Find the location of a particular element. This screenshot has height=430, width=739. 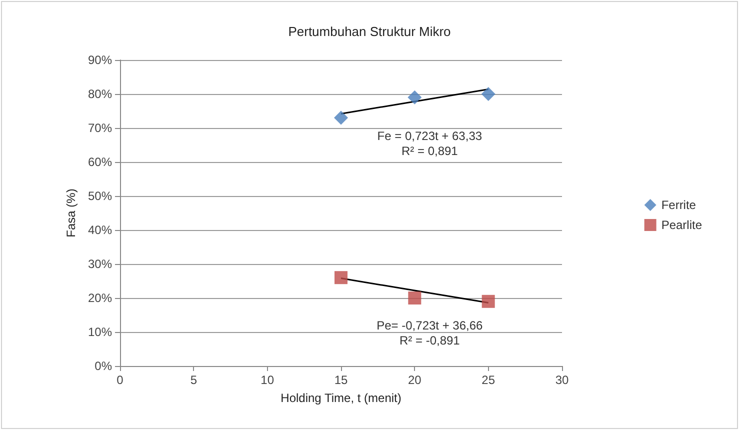

y-tick-label: 30% is located at coordinates (100, 264).